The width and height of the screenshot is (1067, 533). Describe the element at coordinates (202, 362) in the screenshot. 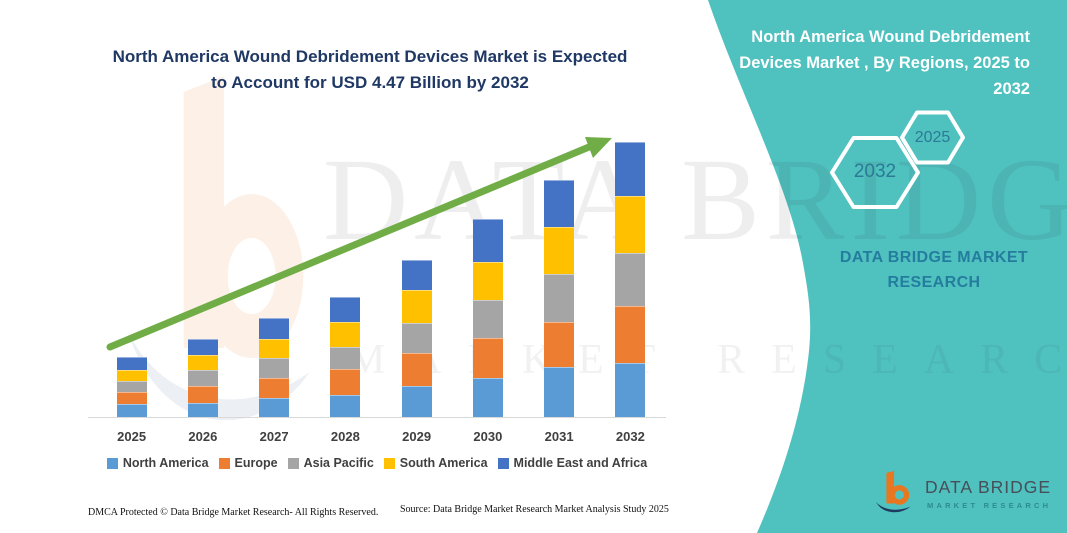

I see `bar-segment-south-america-2026` at that location.